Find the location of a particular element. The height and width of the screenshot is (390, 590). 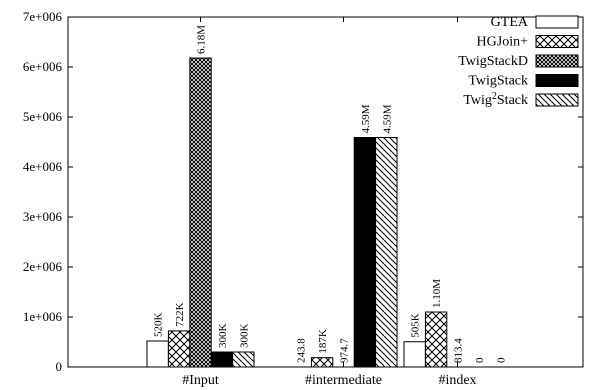

y-tick-label: 5e+006 is located at coordinates (43, 116).